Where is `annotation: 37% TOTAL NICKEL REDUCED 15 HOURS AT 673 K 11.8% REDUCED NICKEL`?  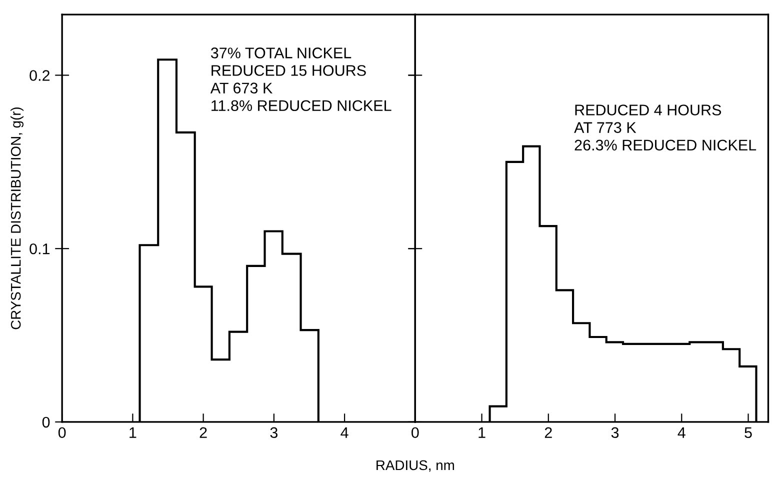 annotation: 37% TOTAL NICKEL REDUCED 15 HOURS AT 673 K 11.8% REDUCED NICKEL is located at coordinates (301, 80).